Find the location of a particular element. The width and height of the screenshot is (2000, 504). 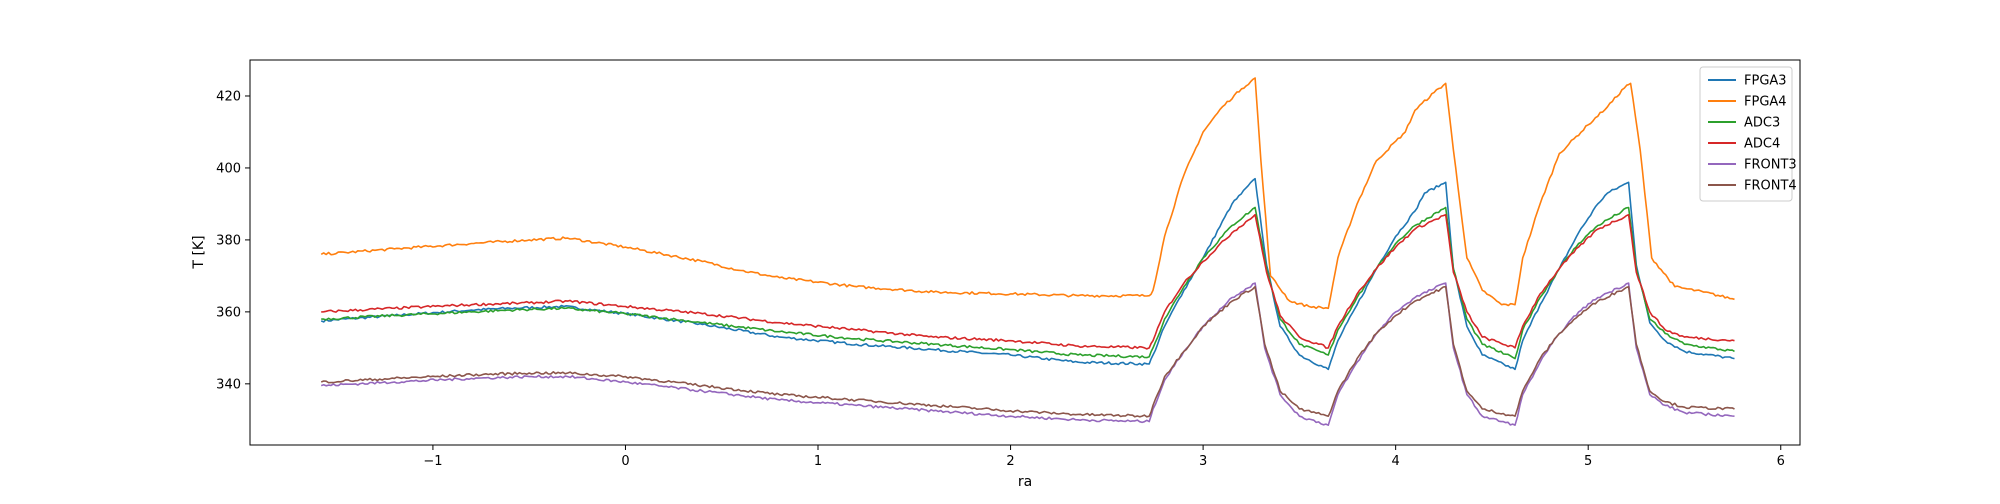

y-tick-label: 400 is located at coordinates (228, 168).